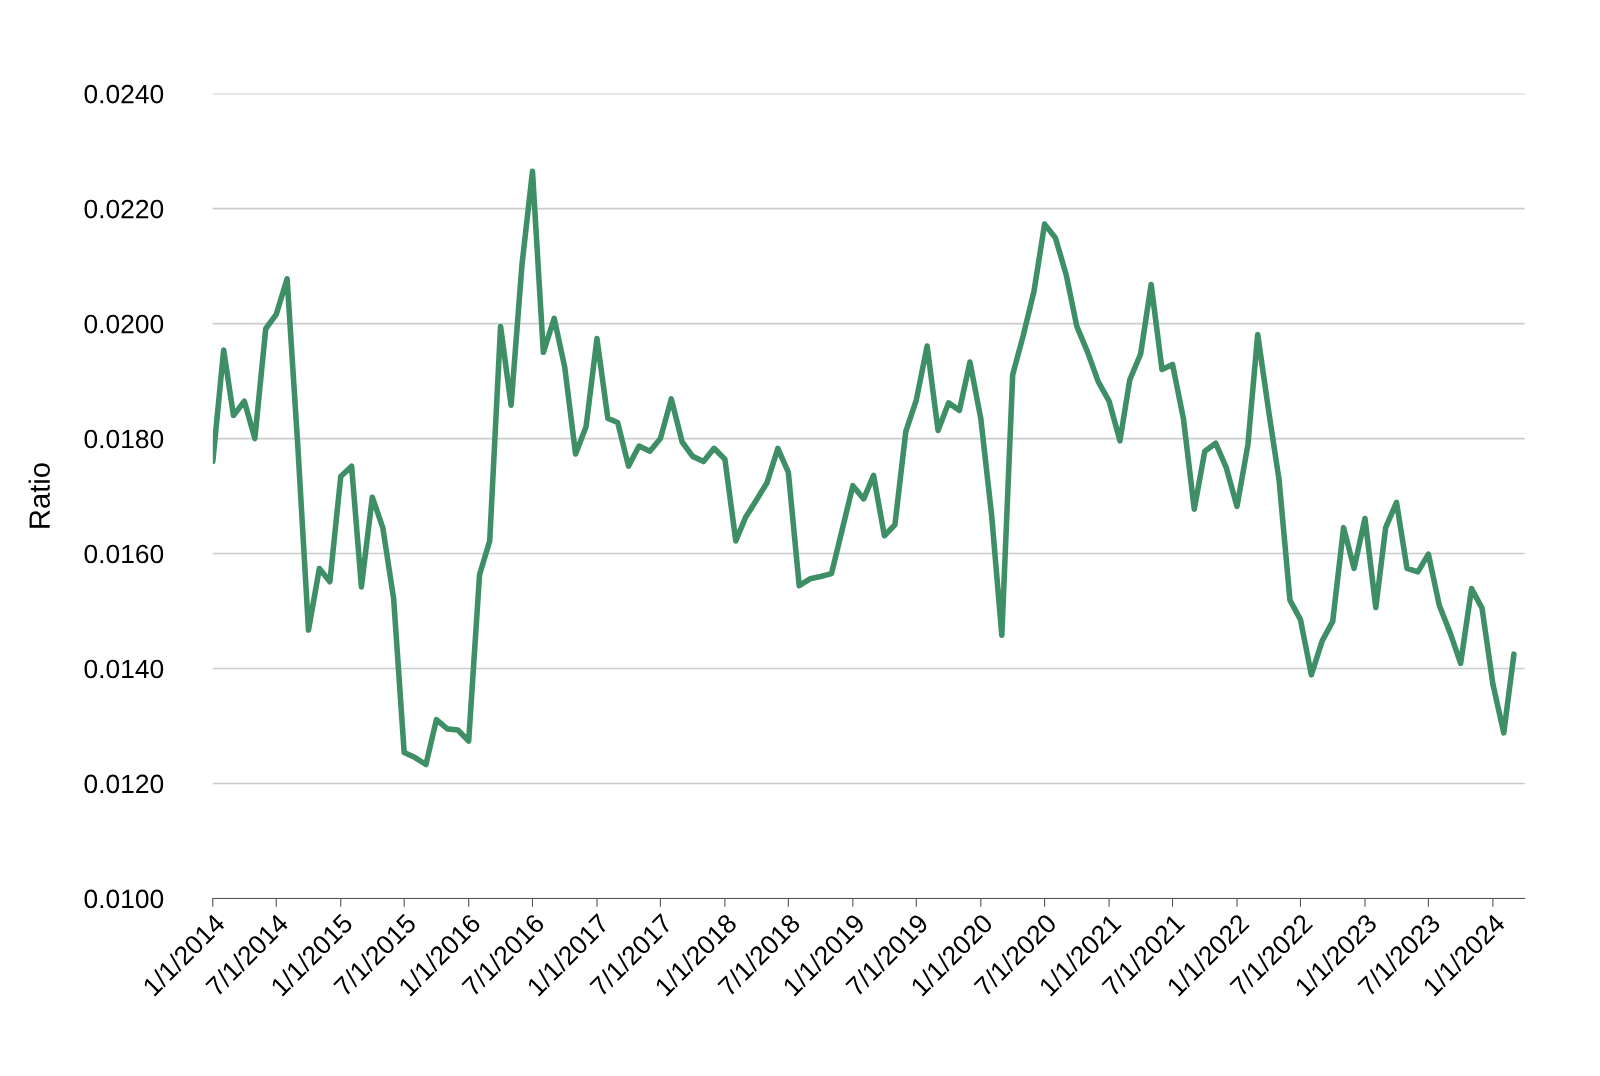  What do you see at coordinates (124, 324) in the screenshot?
I see `y-tick-label: 0.0200` at bounding box center [124, 324].